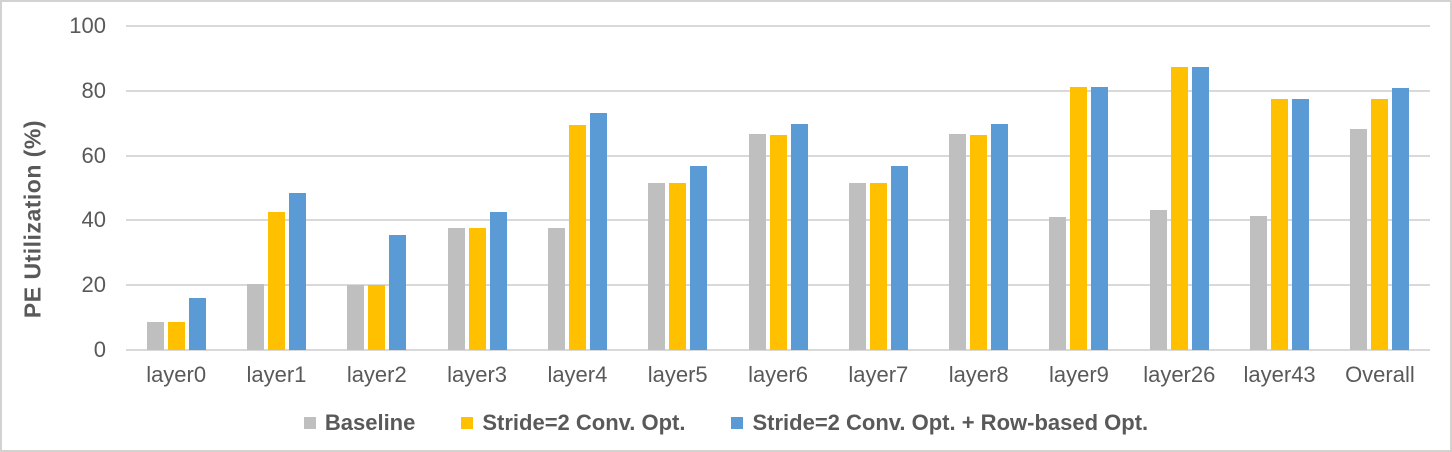 The height and width of the screenshot is (452, 1452). I want to click on bar-layer5-series1, so click(678, 266).